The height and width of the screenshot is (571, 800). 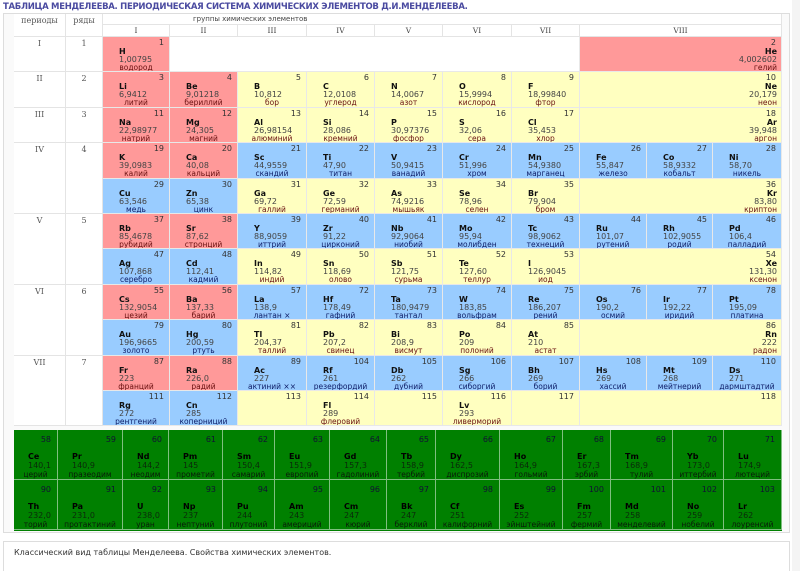 I want to click on element-cell: 63 Eu 151,9 европий, so click(x=302, y=455).